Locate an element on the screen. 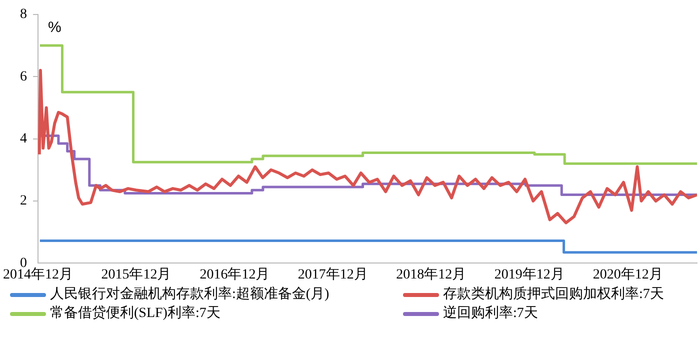 The width and height of the screenshot is (700, 337). x-tick-label: 2020年12月 is located at coordinates (627, 274).